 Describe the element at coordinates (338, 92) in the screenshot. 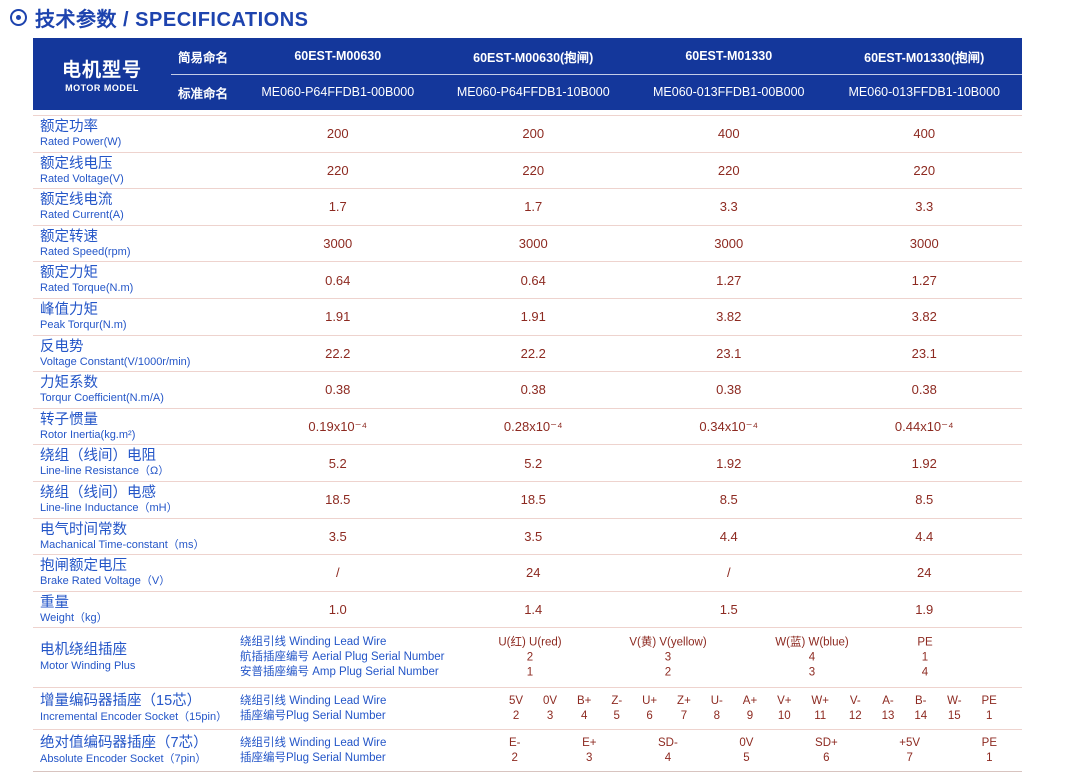

I see `standard-name-cell: ME060-P64FFDB1-00B000` at that location.